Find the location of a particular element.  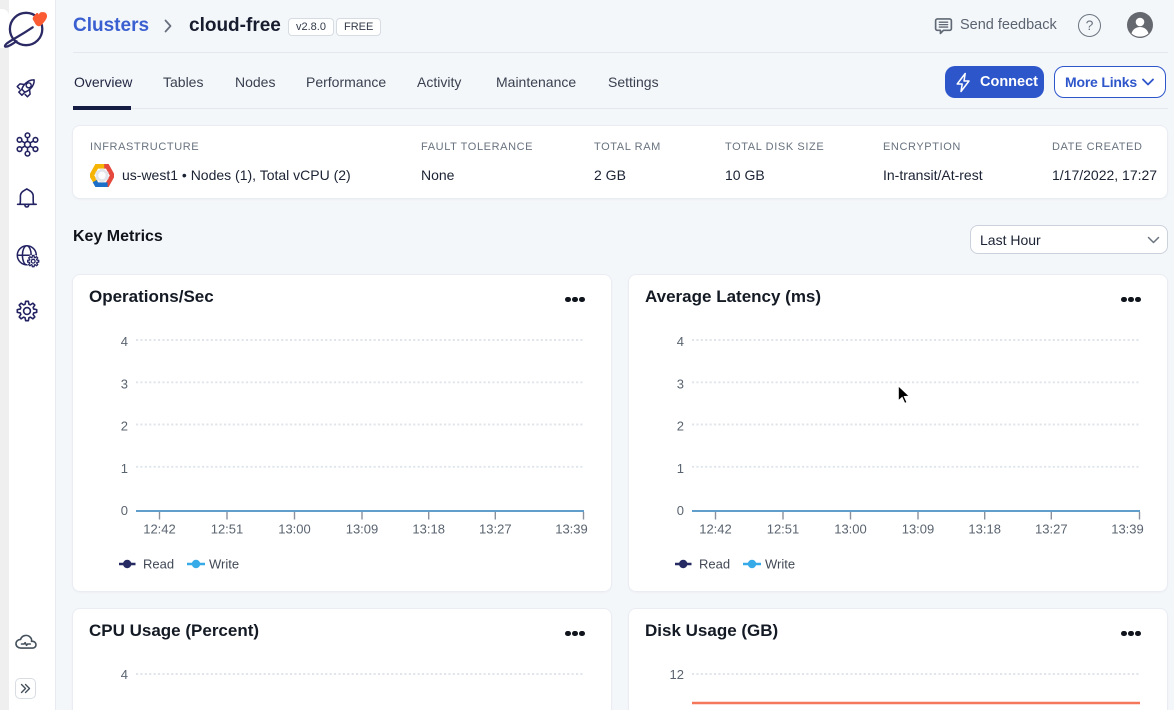

svg-text: 12 is located at coordinates (677, 674).